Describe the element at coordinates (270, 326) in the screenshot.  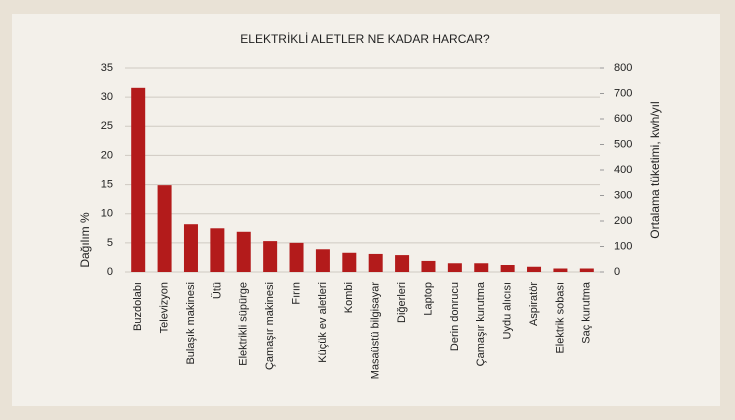
I see `x-tick-label: Çamaşır makinesi` at that location.